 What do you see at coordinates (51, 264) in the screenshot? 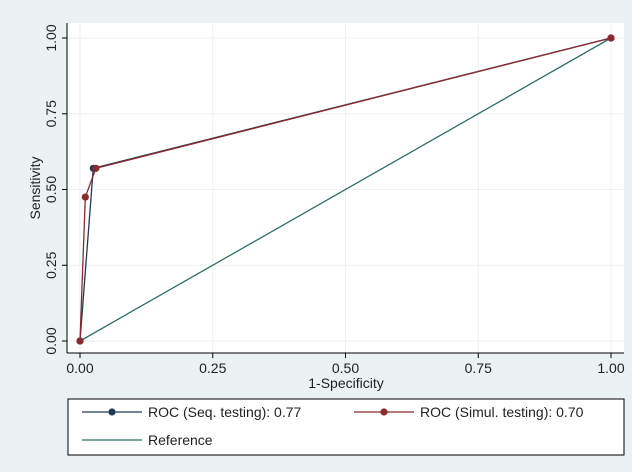
I see `y-tick-label: 0.25` at bounding box center [51, 264].